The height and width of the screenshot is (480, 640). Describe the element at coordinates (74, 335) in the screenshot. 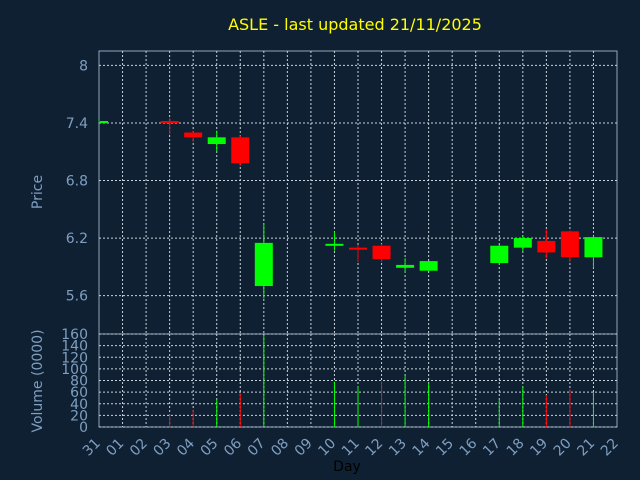

I see `volume-tick-label: 160` at that location.